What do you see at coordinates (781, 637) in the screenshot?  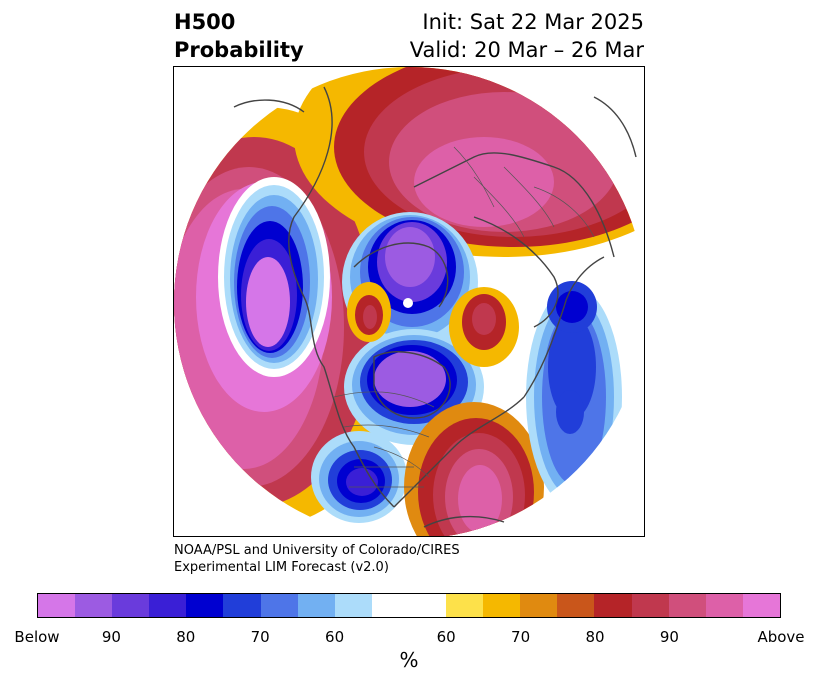 I see `colorbar-tick-label: Above` at bounding box center [781, 637].